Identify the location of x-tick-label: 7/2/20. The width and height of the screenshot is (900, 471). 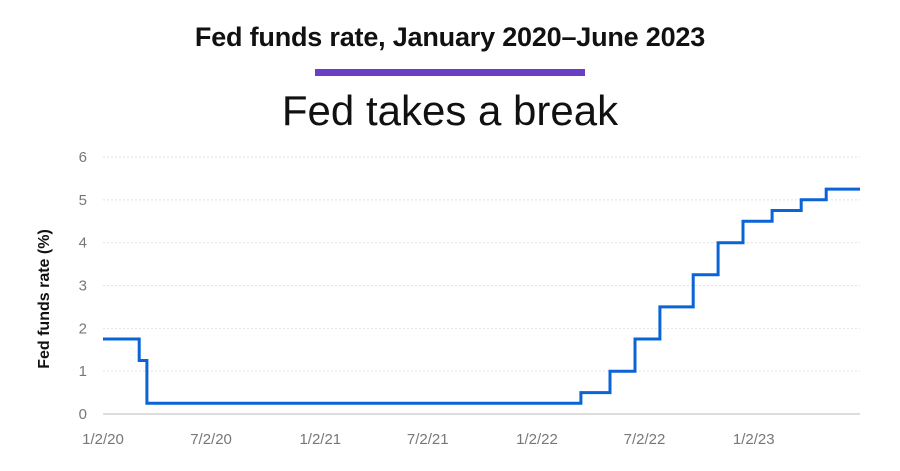
(211, 439).